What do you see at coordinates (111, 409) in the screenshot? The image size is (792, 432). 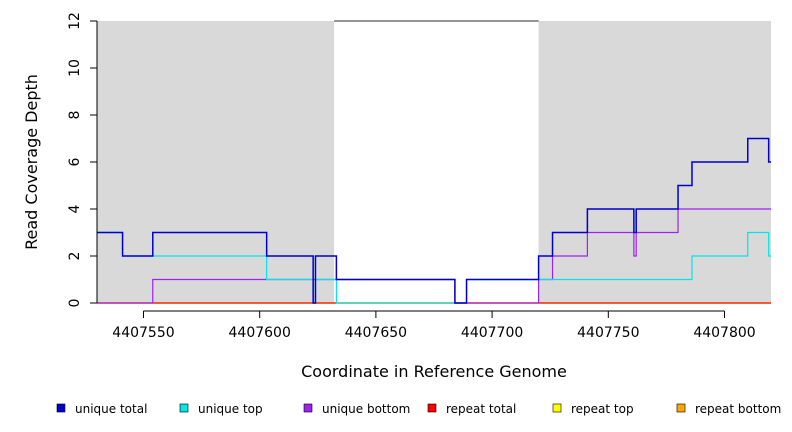 I see `legend-label: unique total` at bounding box center [111, 409].